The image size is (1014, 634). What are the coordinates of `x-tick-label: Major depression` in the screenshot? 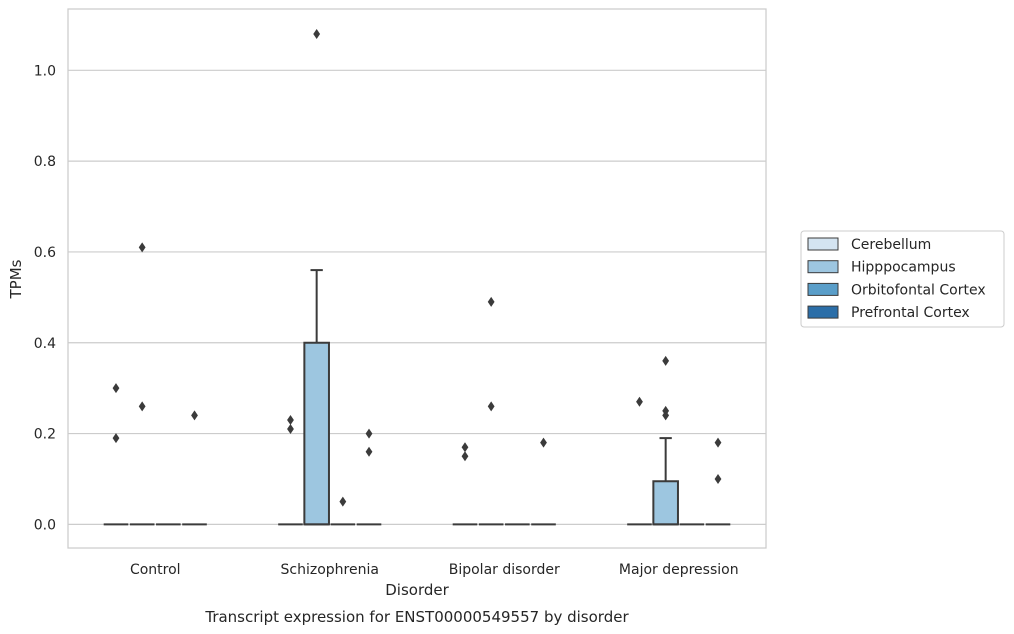 It's located at (679, 570).